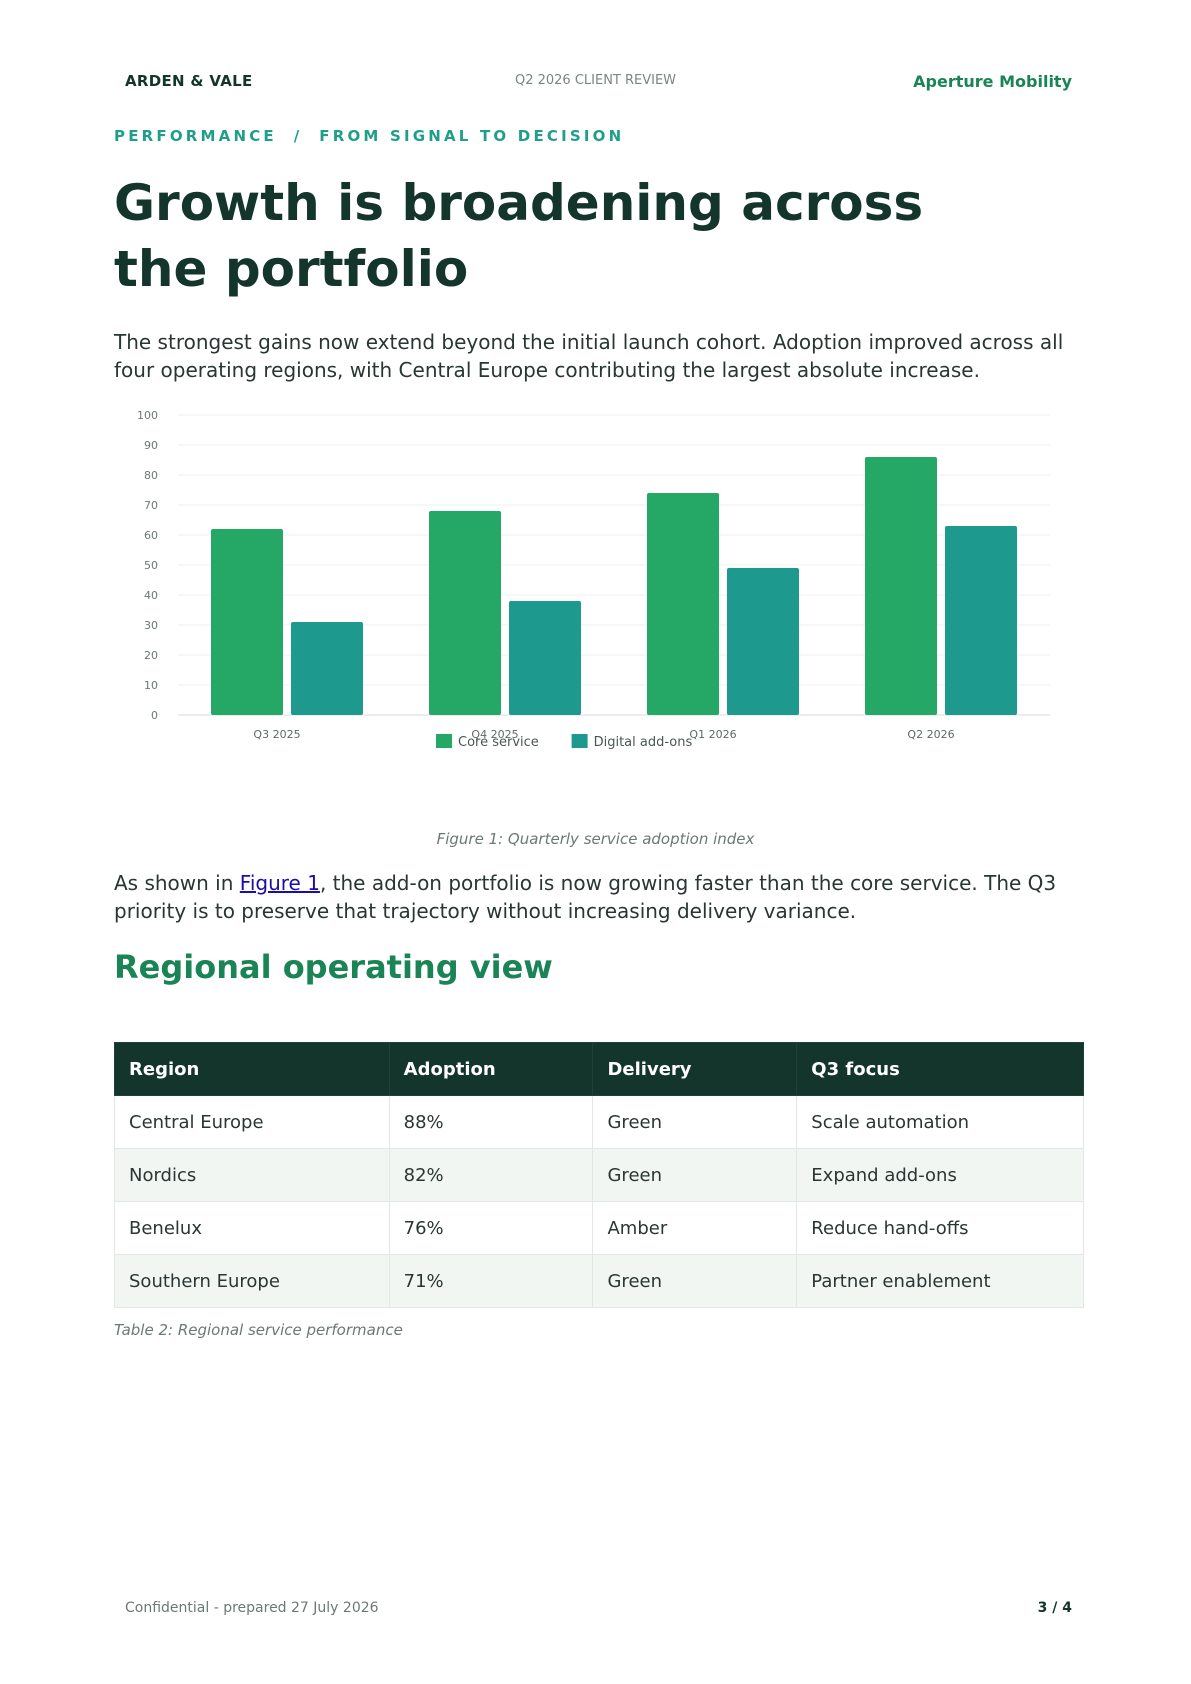 The height and width of the screenshot is (1684, 1191). Describe the element at coordinates (491, 1122) in the screenshot. I see `cell-adoption: 88%` at that location.